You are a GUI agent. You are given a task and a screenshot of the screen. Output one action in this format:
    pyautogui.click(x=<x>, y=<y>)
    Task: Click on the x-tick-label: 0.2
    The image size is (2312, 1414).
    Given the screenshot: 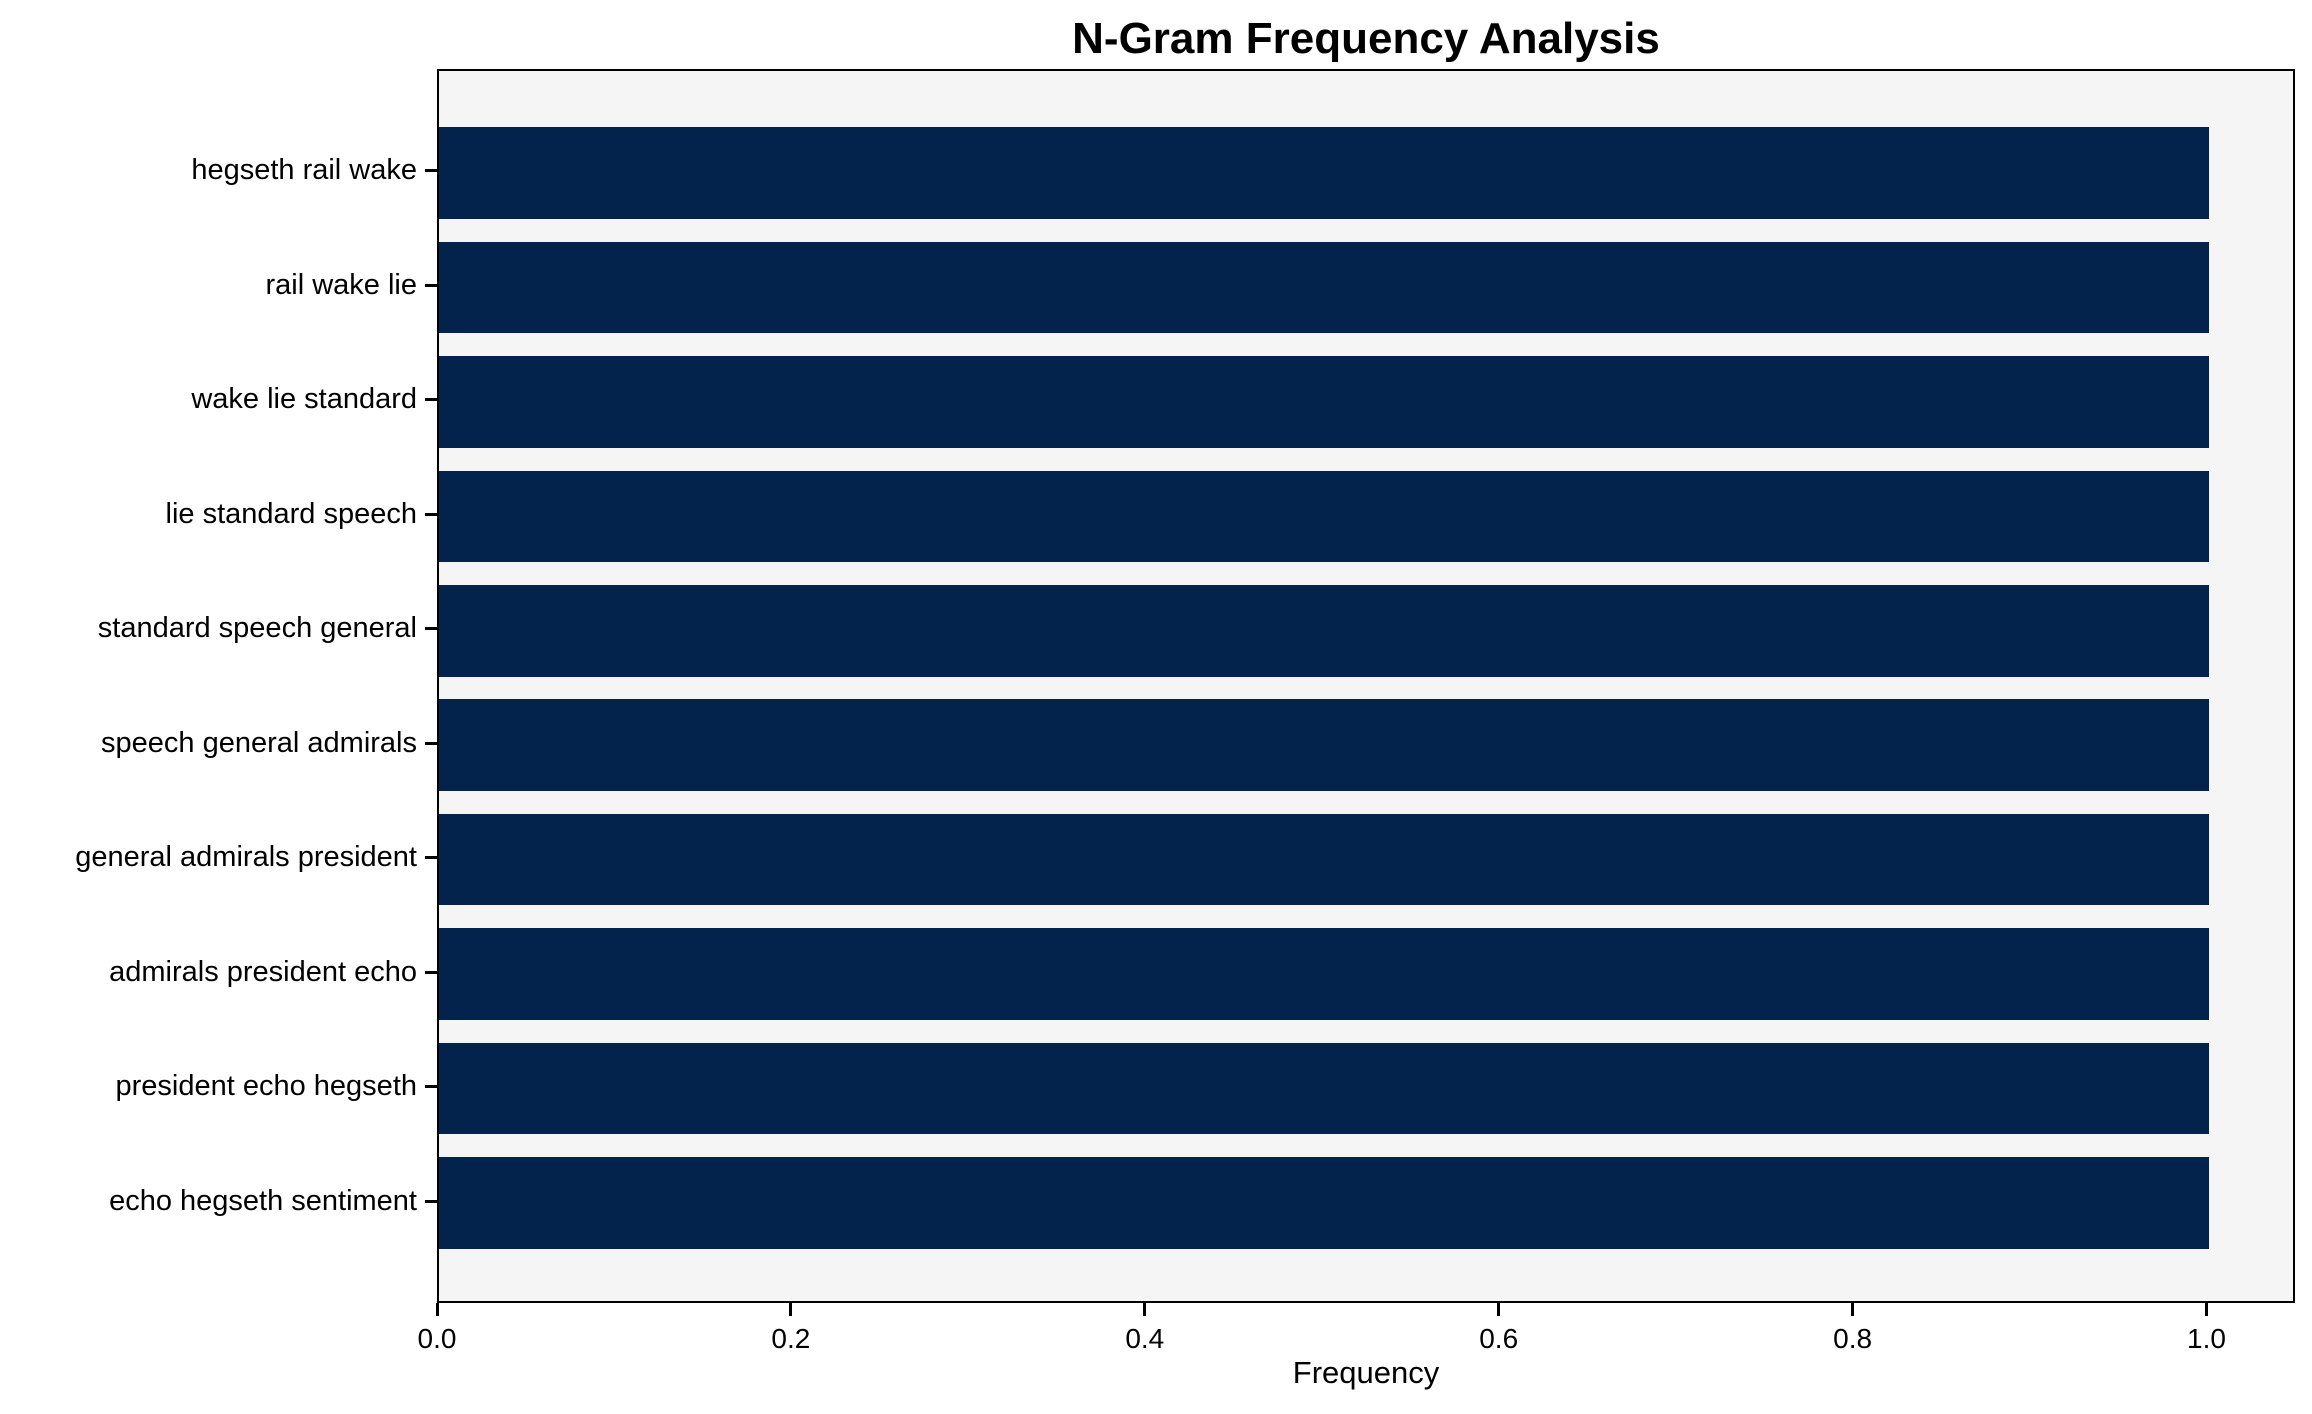 What is the action you would take?
    pyautogui.click(x=791, y=1338)
    